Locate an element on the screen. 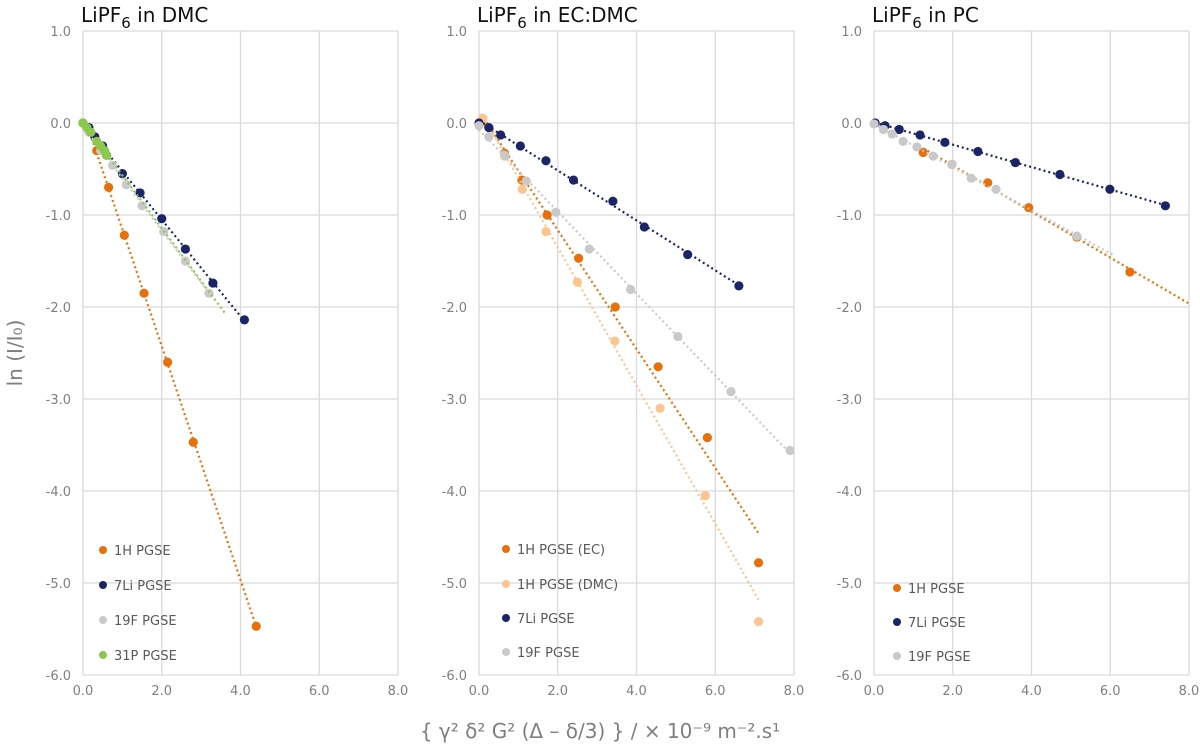  series-1h-pgse is located at coordinates (171, 377).